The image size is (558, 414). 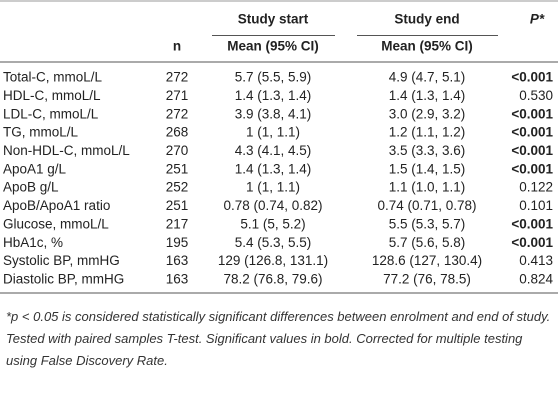 What do you see at coordinates (61, 260) in the screenshot?
I see `row-label: Systolic BP, mmHG` at bounding box center [61, 260].